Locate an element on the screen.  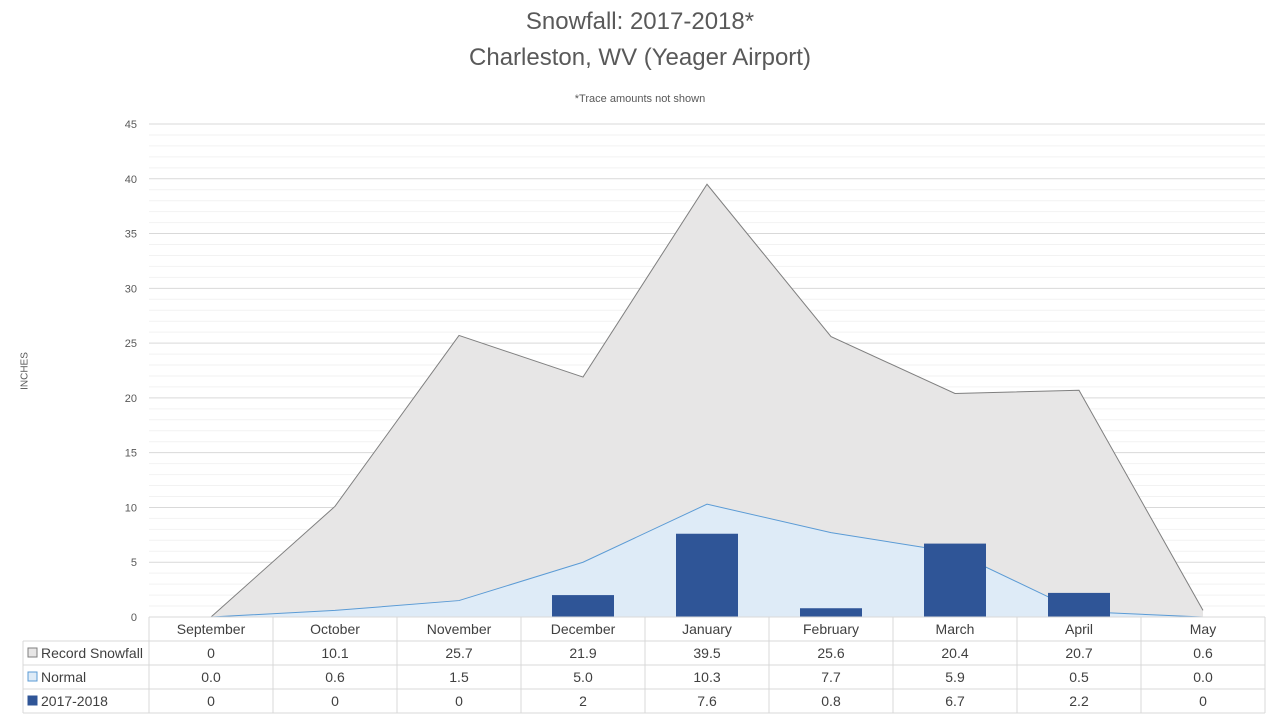
data-label: 0.5 is located at coordinates (1079, 677).